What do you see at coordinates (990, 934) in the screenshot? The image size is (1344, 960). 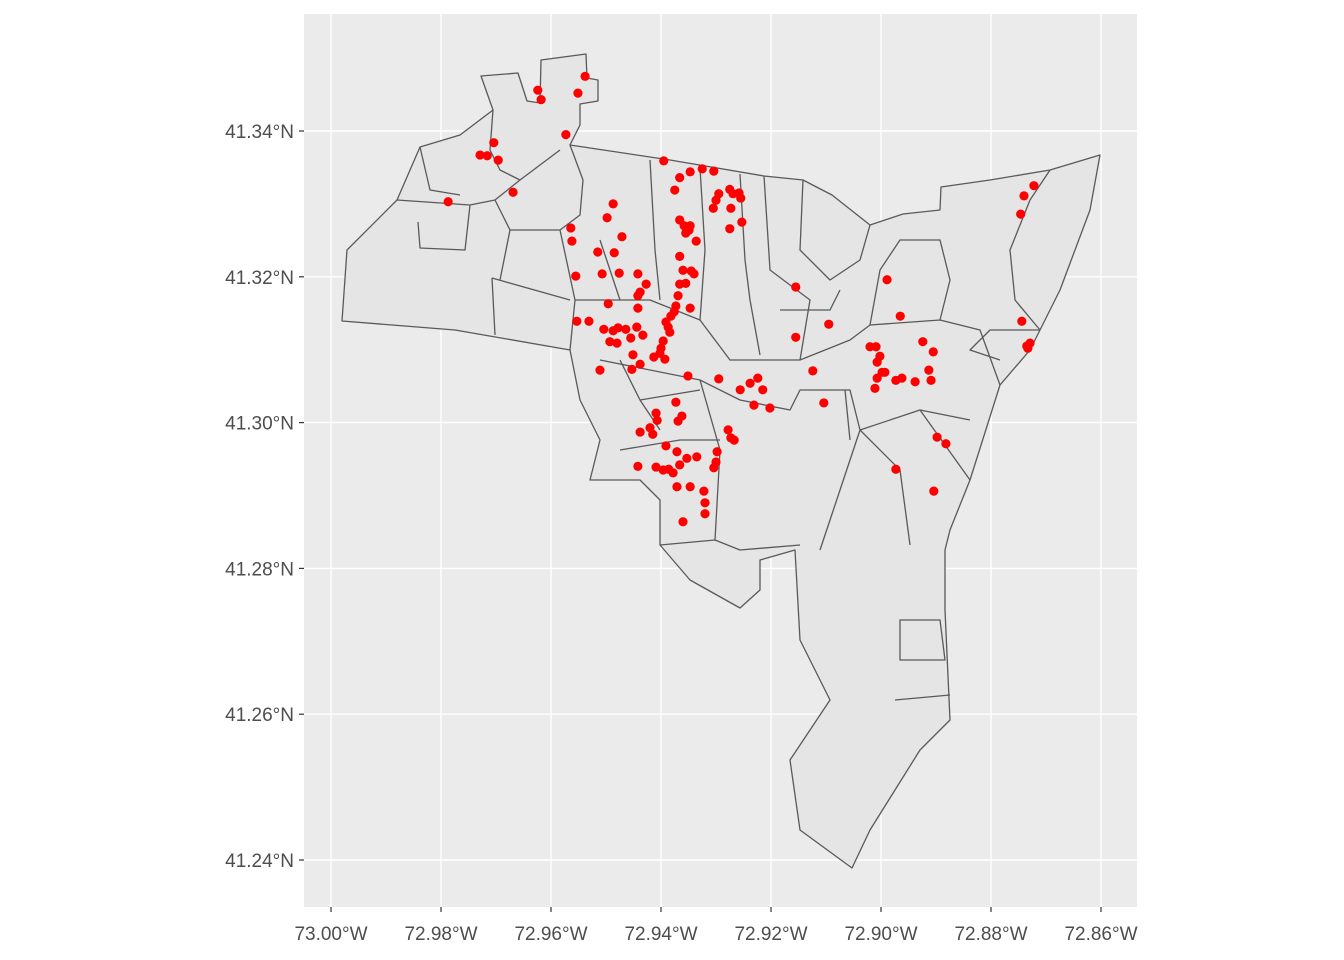 I see `x-tick-label: 72.88°W` at bounding box center [990, 934].